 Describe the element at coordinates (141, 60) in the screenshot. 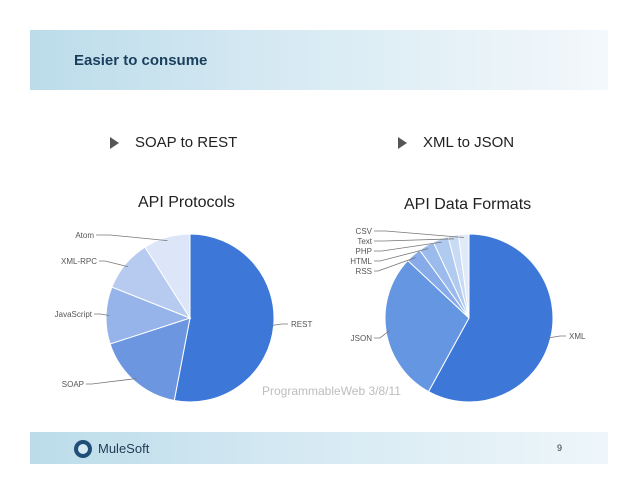

I see `slide-title: Easier to consume` at that location.